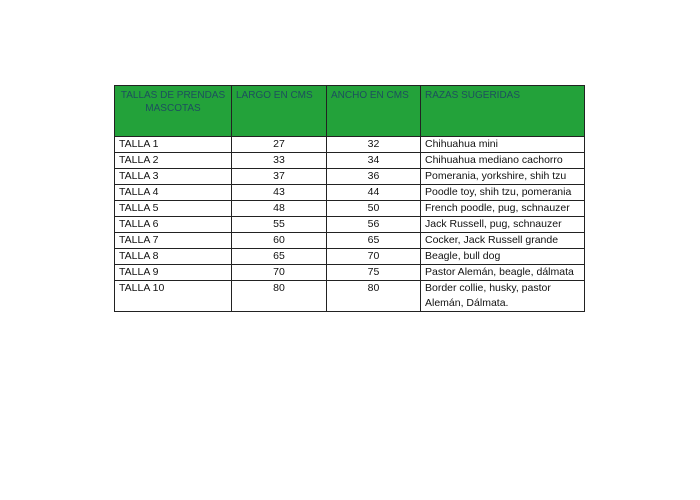 The height and width of the screenshot is (500, 700). I want to click on length-cell: 33, so click(279, 160).